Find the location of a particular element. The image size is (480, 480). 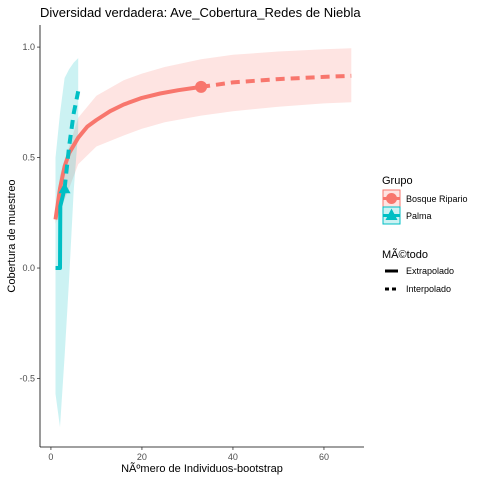

y-tick-label: 0.0 is located at coordinates (28, 268).